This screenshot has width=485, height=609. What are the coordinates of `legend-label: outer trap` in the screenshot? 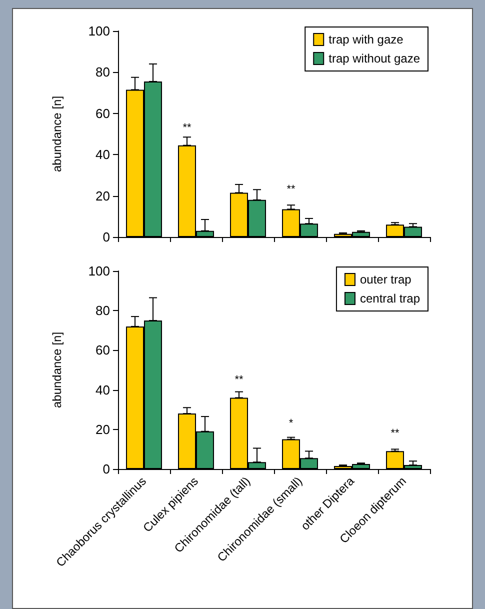 It's located at (386, 279).